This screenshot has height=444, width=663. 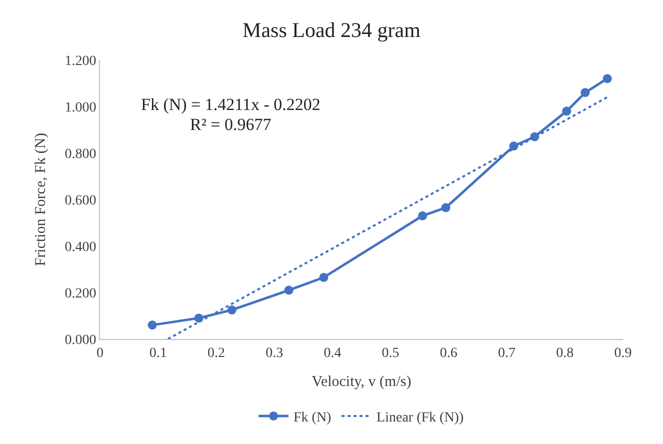 What do you see at coordinates (275, 353) in the screenshot?
I see `x-tick-label: 0.3` at bounding box center [275, 353].